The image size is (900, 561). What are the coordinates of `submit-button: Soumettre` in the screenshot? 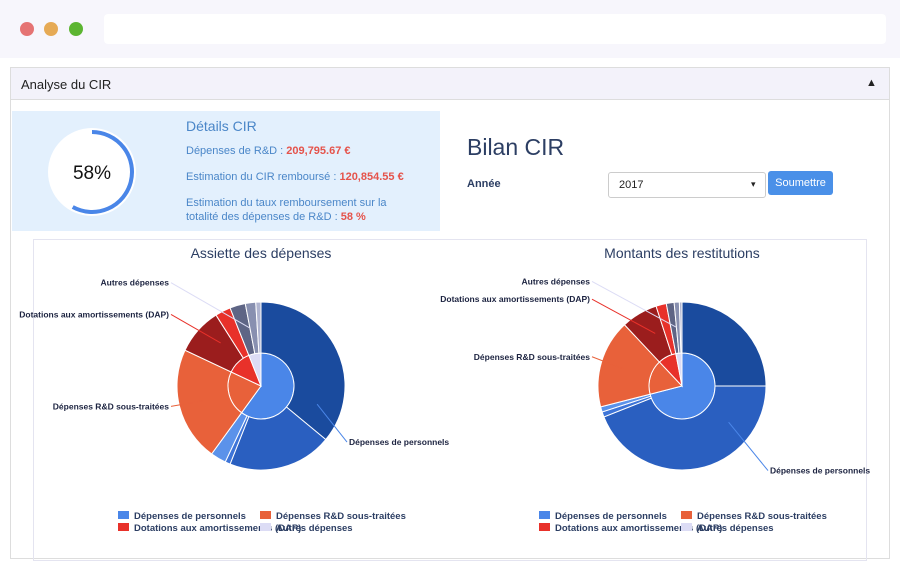 It's located at (800, 183).